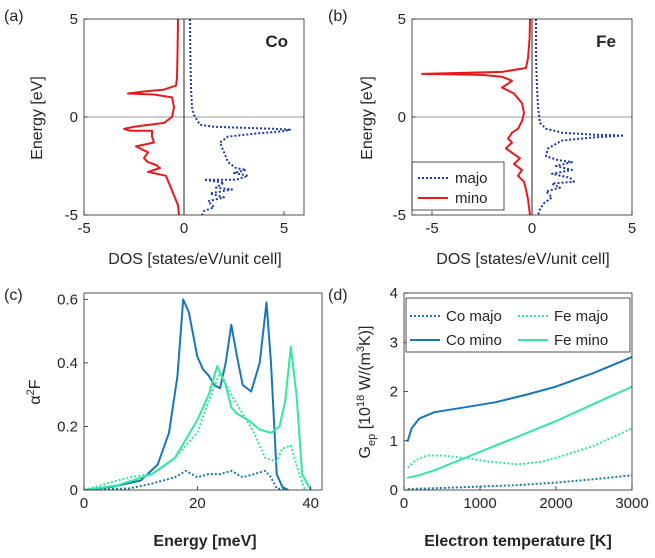 The width and height of the screenshot is (655, 558). I want to click on panel-c-ytick-label: 0.6, so click(67, 299).